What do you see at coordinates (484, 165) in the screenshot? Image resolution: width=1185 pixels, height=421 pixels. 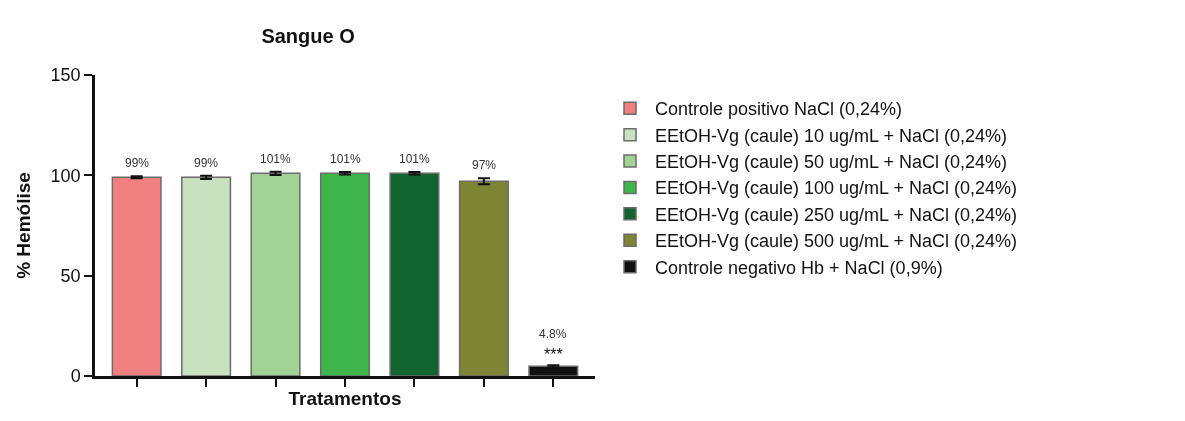 I see `data-label: 97%` at bounding box center [484, 165].